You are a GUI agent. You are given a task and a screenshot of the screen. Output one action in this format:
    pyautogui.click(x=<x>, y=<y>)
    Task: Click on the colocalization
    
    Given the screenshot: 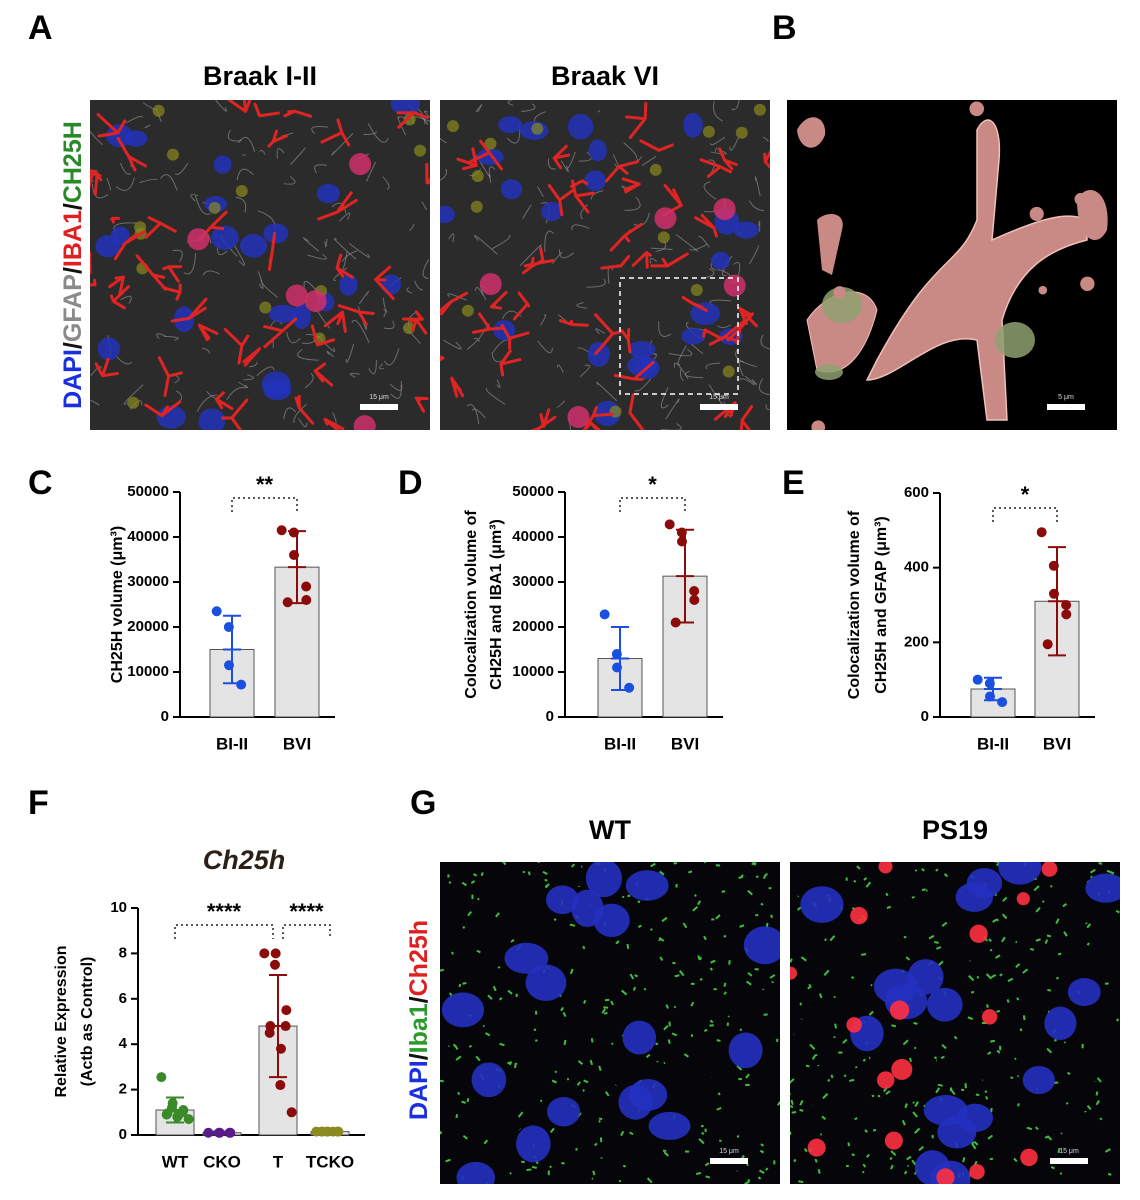 What is the action you would take?
    pyautogui.click(x=829, y=372)
    